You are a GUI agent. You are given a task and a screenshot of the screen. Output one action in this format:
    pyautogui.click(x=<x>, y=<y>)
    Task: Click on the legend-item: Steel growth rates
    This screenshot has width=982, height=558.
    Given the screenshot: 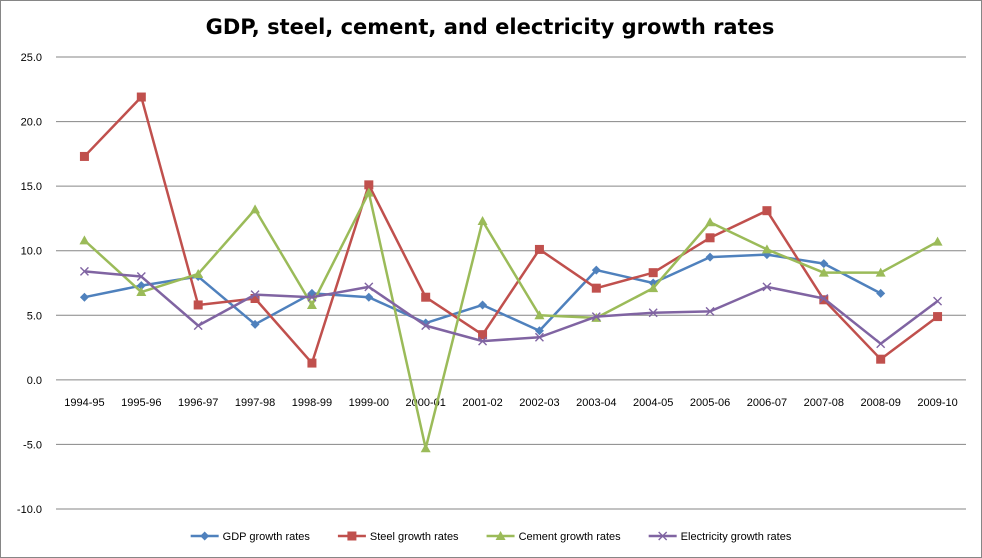 What is the action you would take?
    pyautogui.click(x=398, y=537)
    